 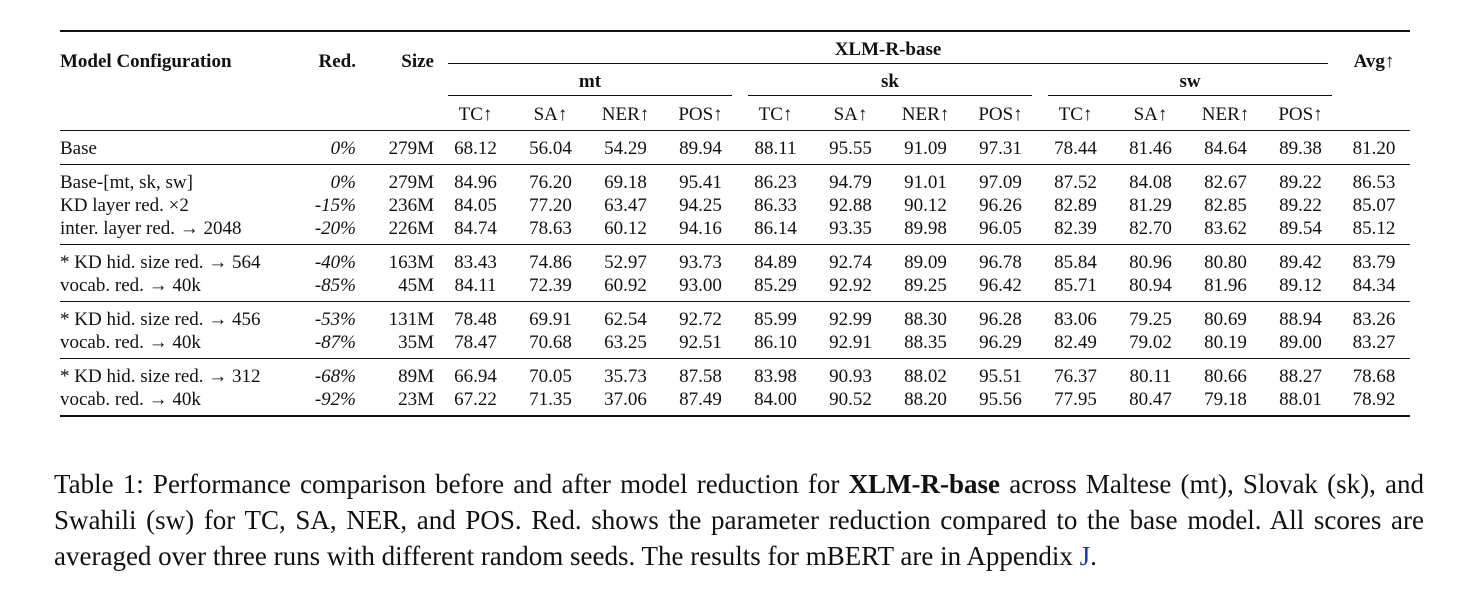 What do you see at coordinates (550, 258) in the screenshot?
I see `row-score: 74.86` at bounding box center [550, 258].